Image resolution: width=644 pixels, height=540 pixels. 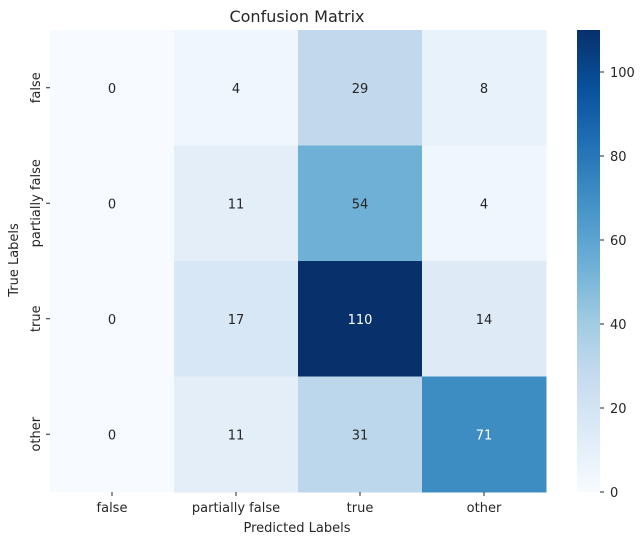 What do you see at coordinates (236, 508) in the screenshot?
I see `x-tick-label: partially false` at bounding box center [236, 508].